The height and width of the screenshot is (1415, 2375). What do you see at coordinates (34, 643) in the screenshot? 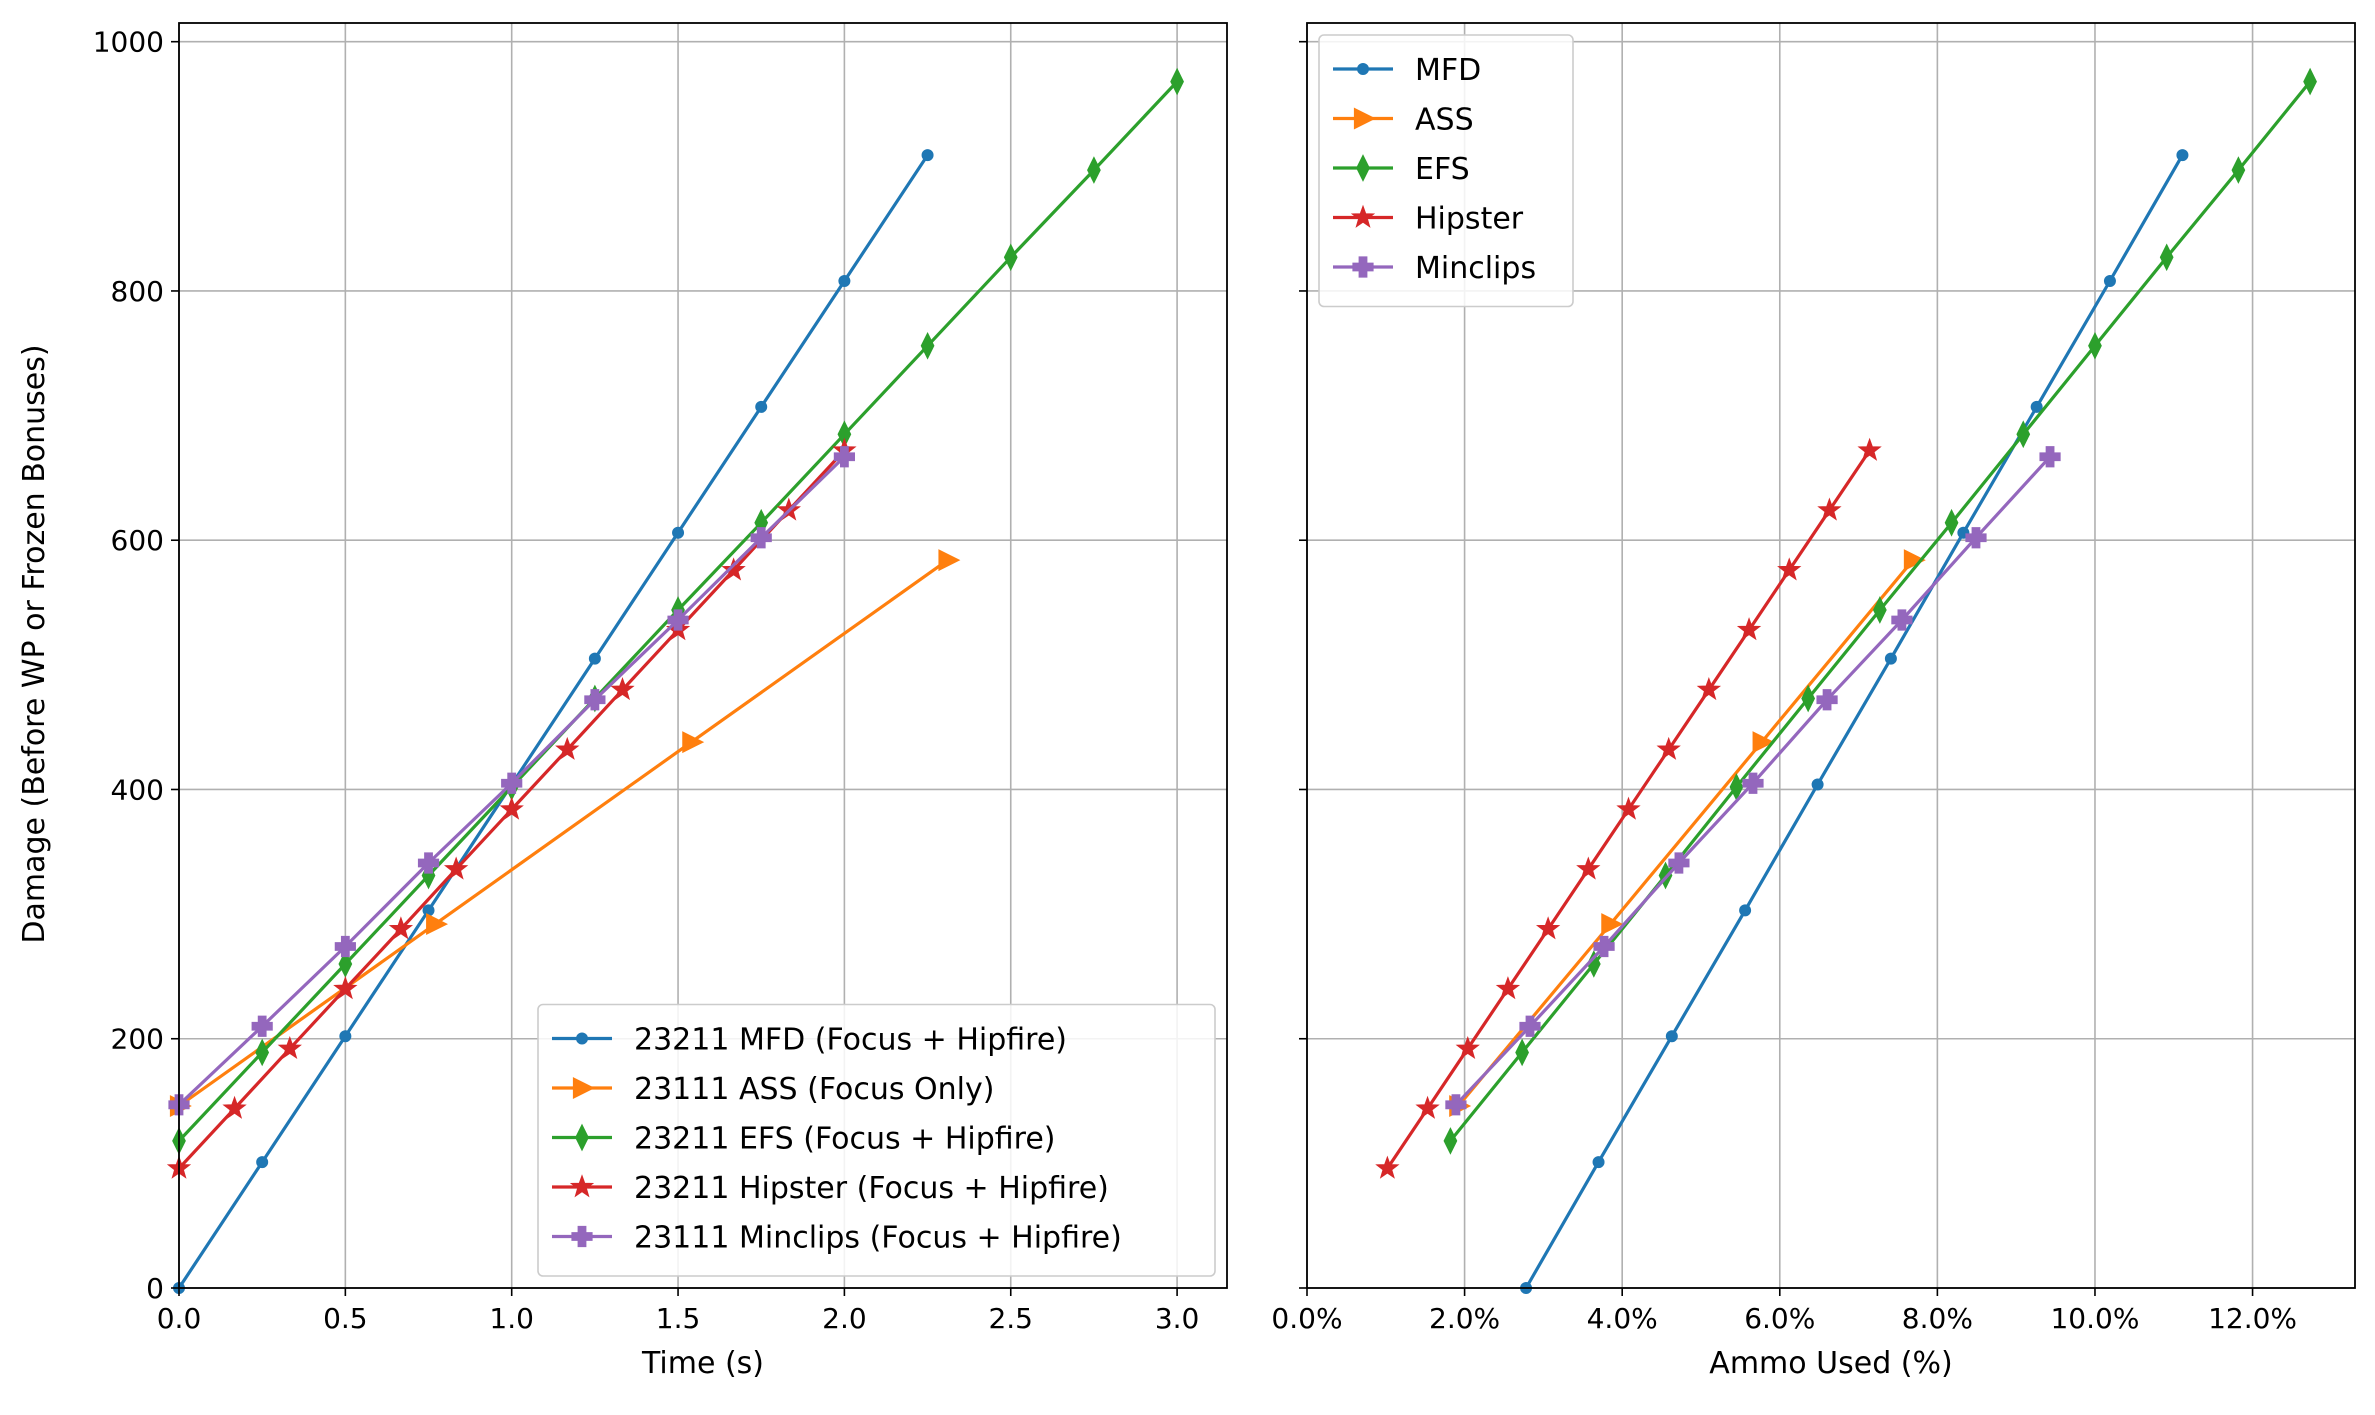
I see `shared-ylabel: Damage (Before WP or Frozen Bonuses)` at bounding box center [34, 643].